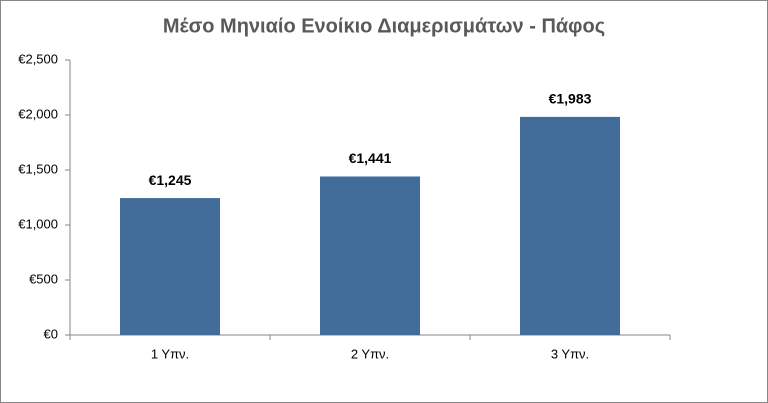 The image size is (768, 403). I want to click on data-label: €1,441, so click(370, 158).